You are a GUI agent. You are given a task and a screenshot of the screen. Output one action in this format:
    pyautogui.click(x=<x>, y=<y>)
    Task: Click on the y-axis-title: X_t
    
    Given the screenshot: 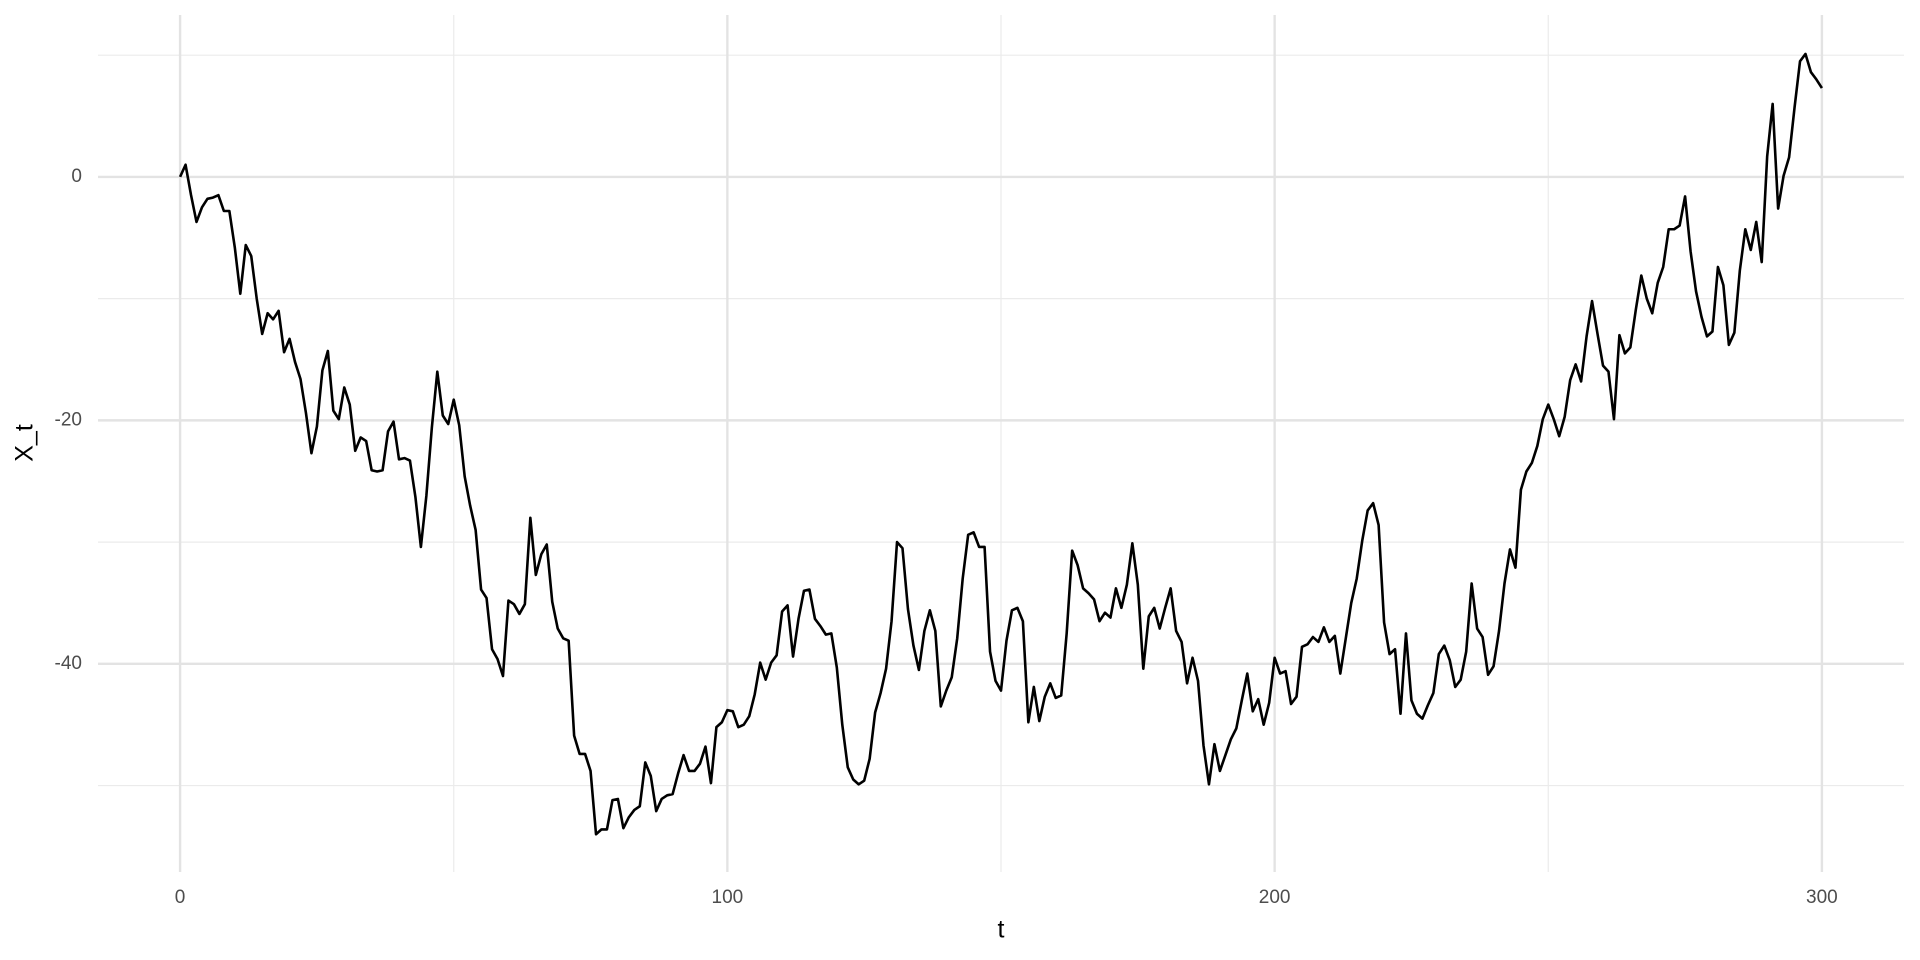 What is the action you would take?
    pyautogui.click(x=25, y=443)
    